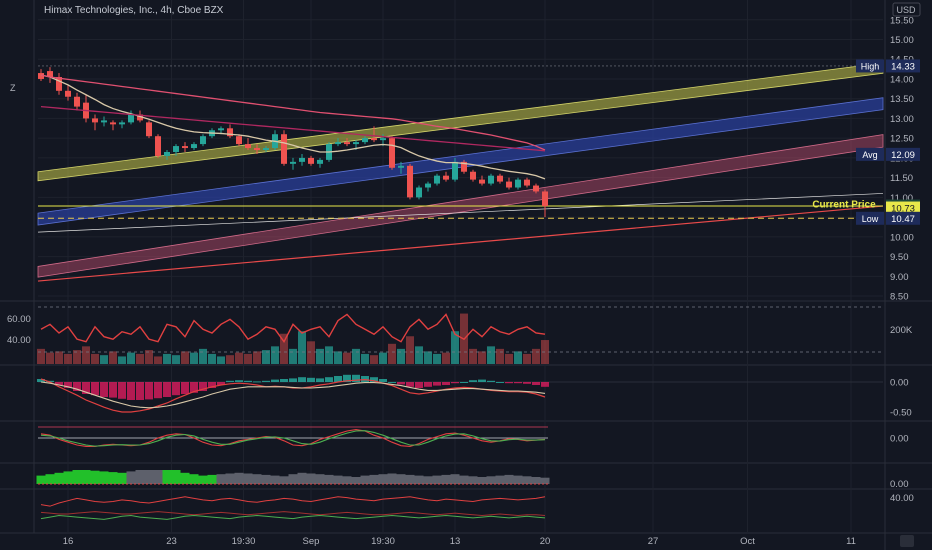  Describe the element at coordinates (902, 119) in the screenshot. I see `price-tick-label: 13.00` at that location.